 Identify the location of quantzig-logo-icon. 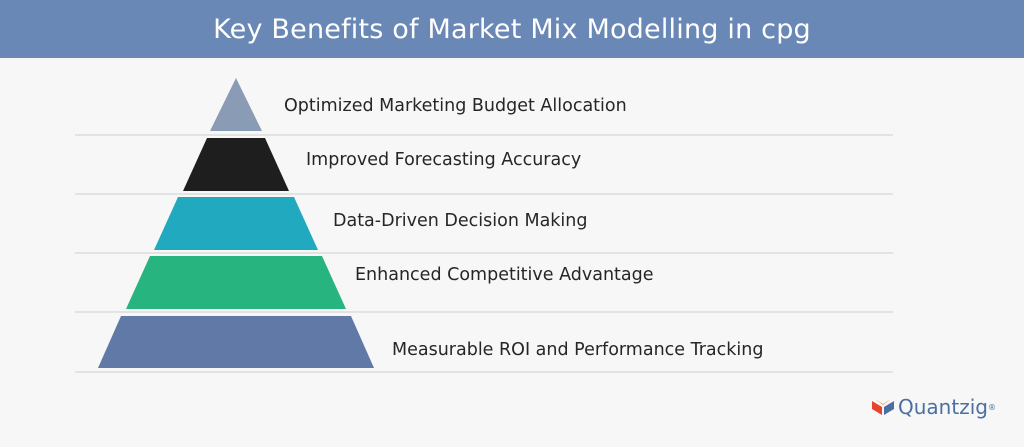
(883, 407).